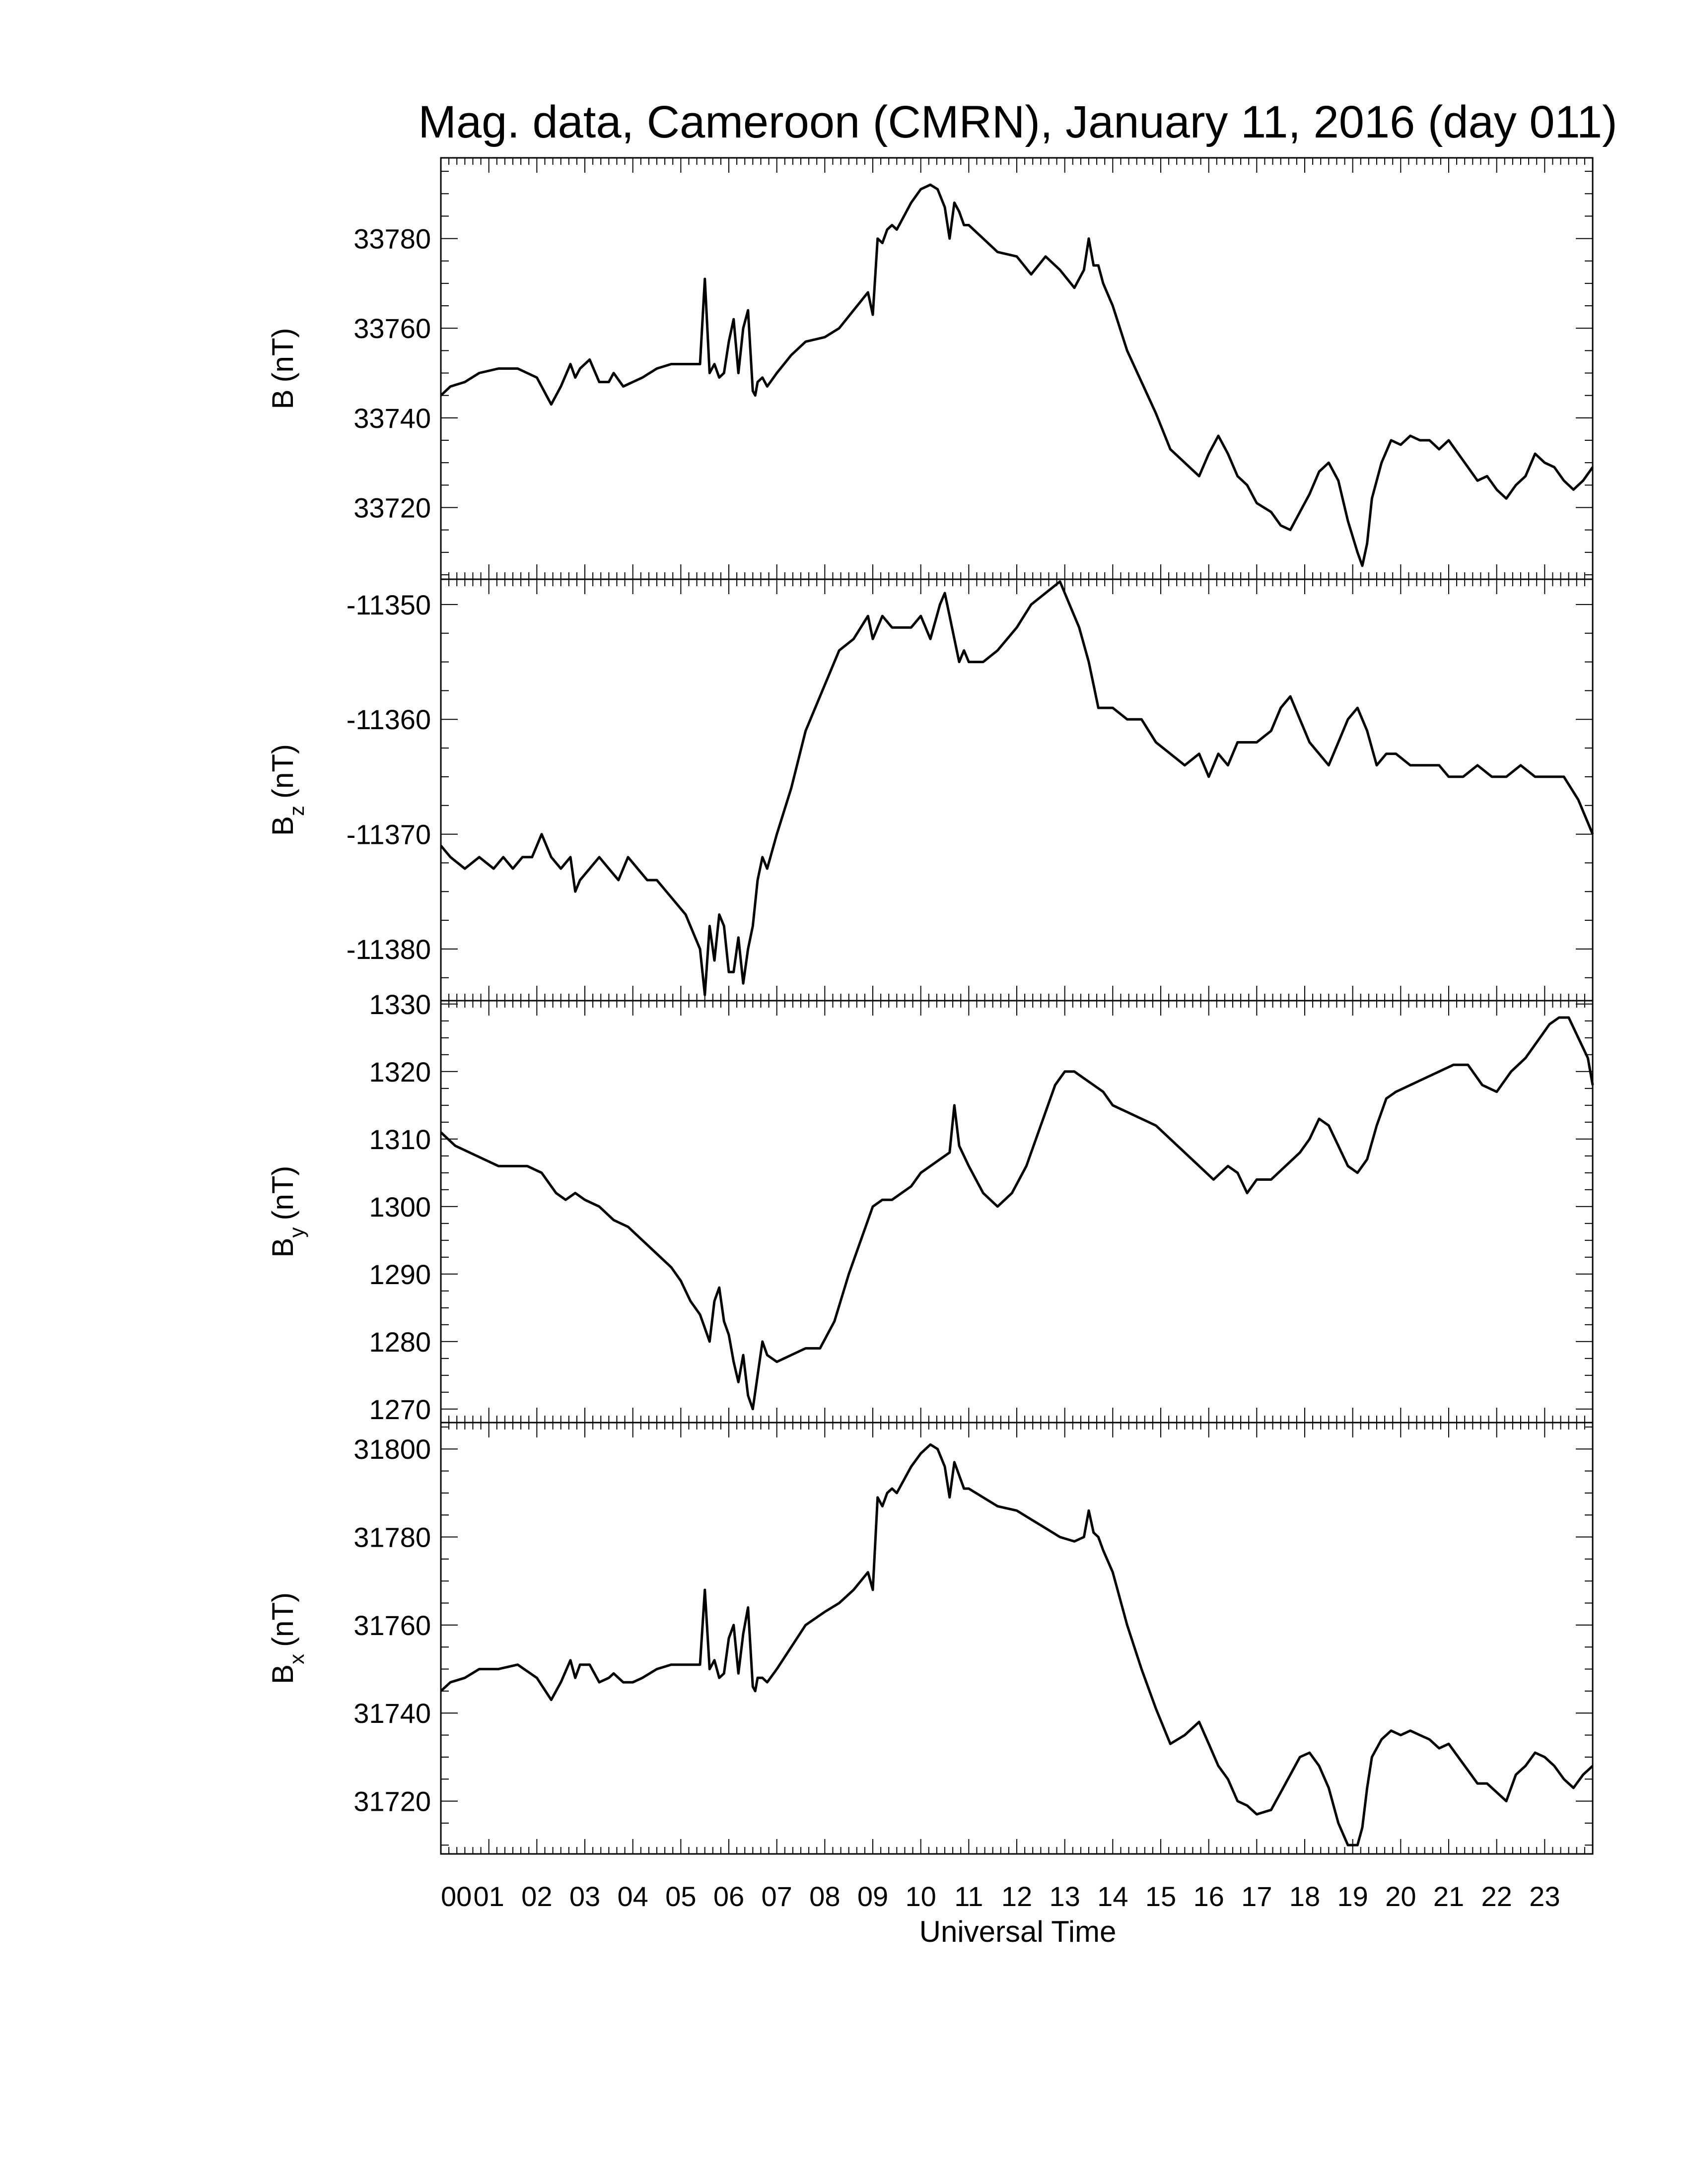 This screenshot has height=2184, width=1688. Describe the element at coordinates (392, 507) in the screenshot. I see `y-tick-label: 33720` at that location.